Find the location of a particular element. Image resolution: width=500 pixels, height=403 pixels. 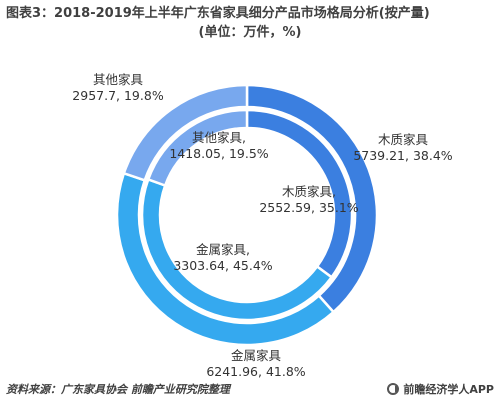

outer-slice-label-0-name: 木质家具 is located at coordinates (403, 139).